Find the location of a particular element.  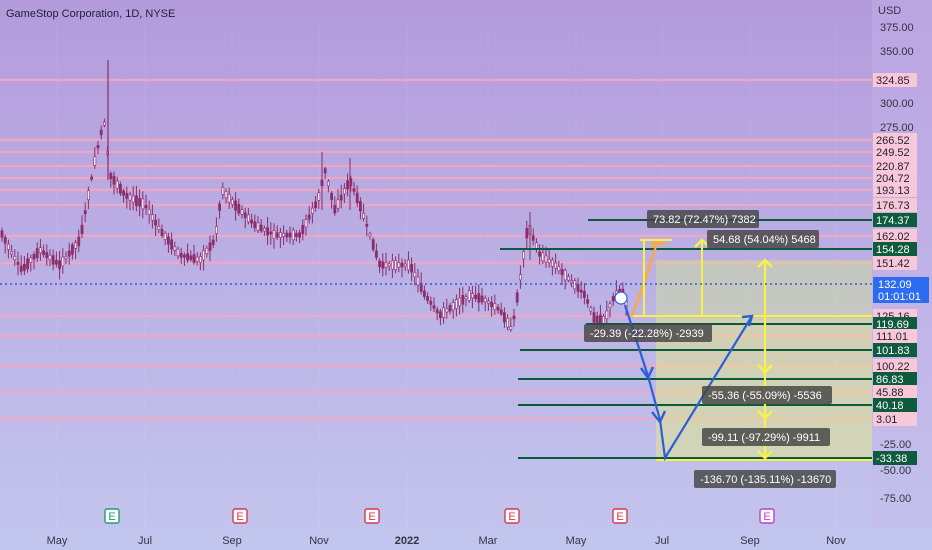

price-level-label: 40.18 is located at coordinates (890, 406).